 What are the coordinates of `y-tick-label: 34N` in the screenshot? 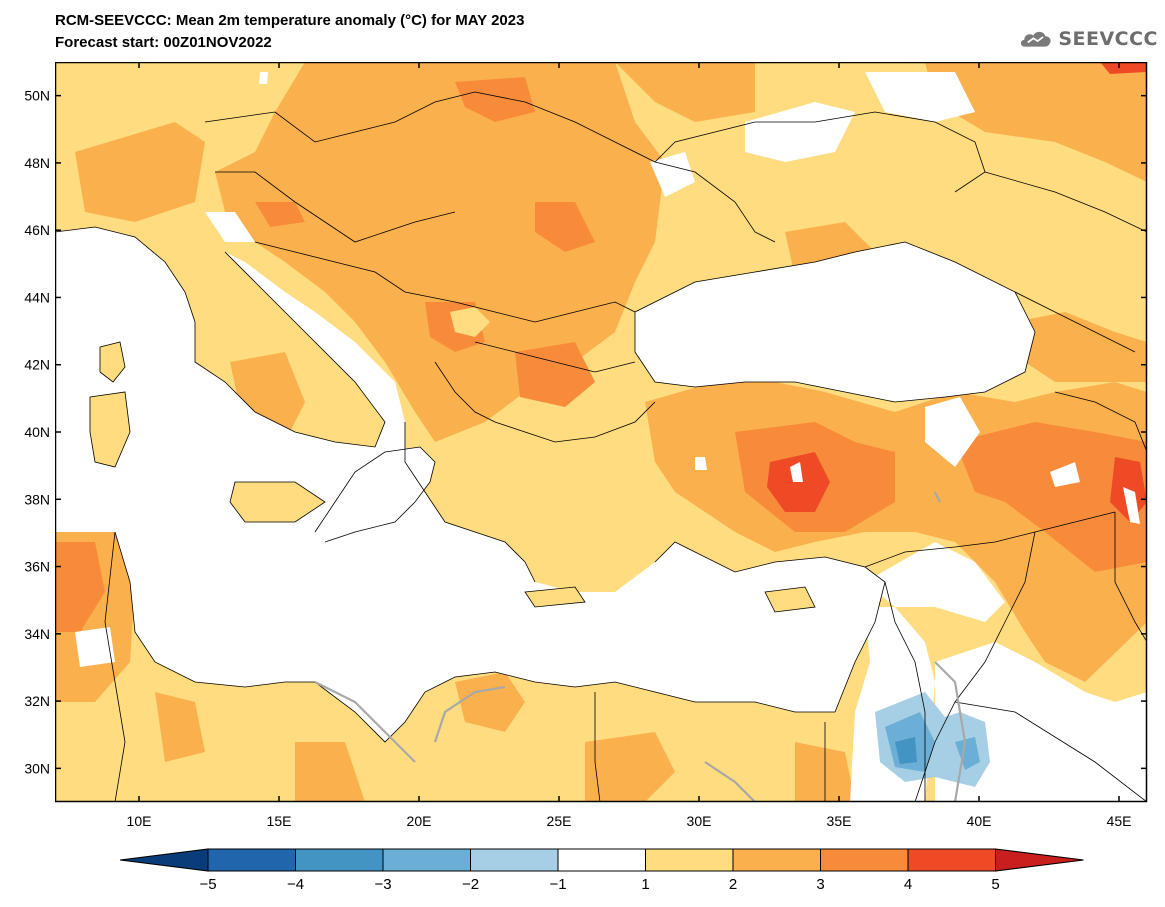 It's located at (37, 634).